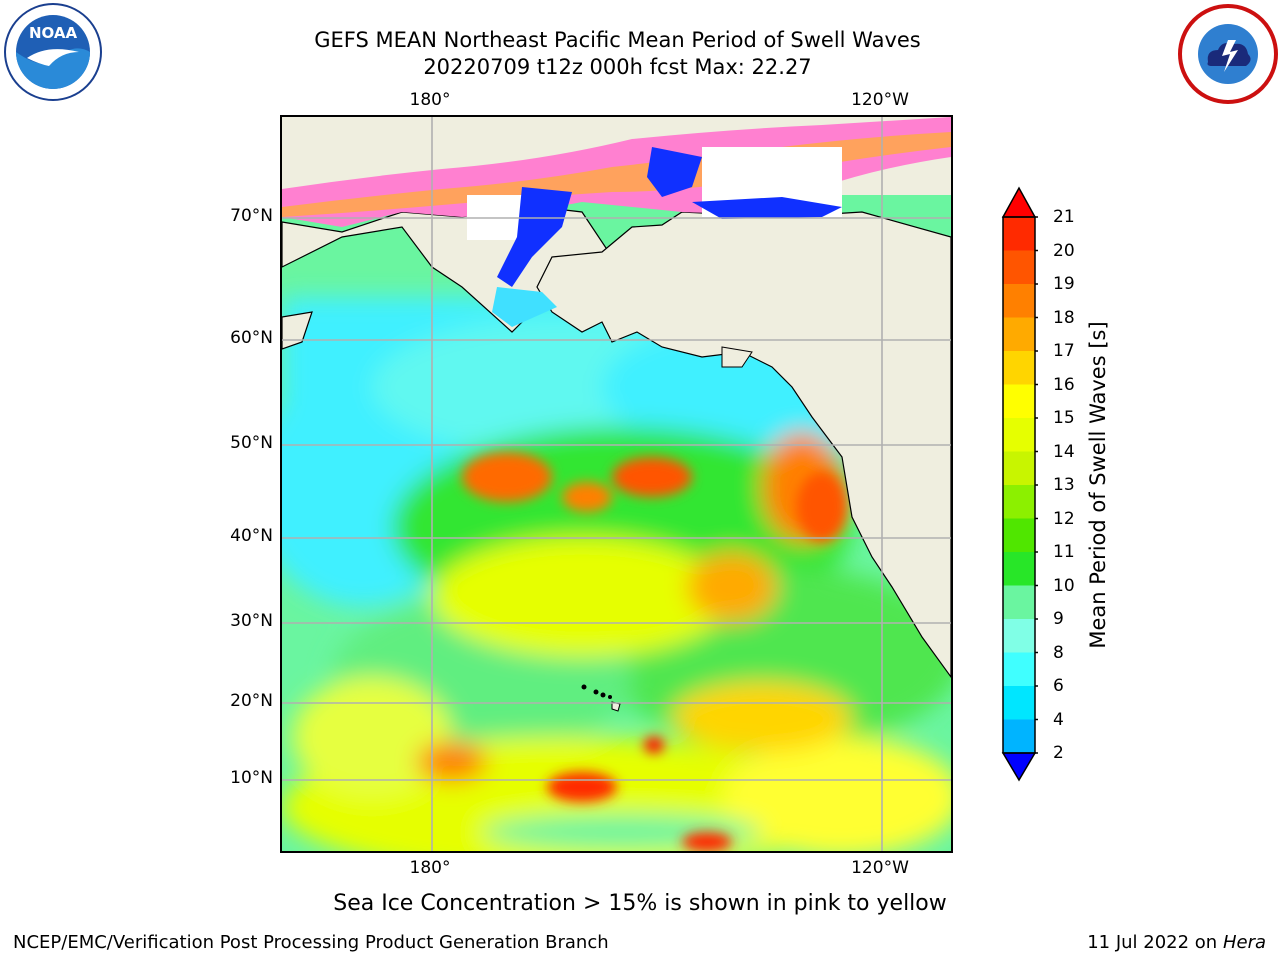 This screenshot has width=1280, height=960. What do you see at coordinates (251, 701) in the screenshot?
I see `lat-label-20n: 20°N` at bounding box center [251, 701].